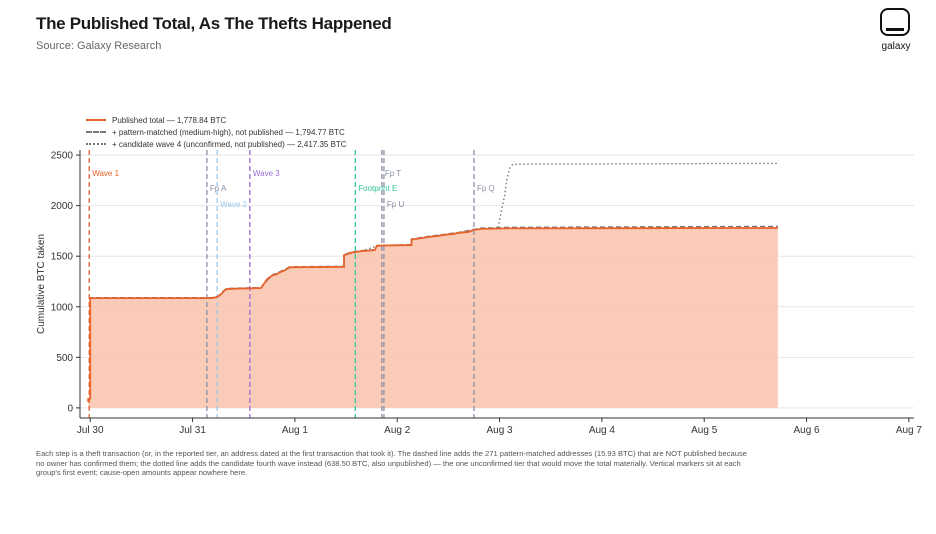  Describe the element at coordinates (909, 430) in the screenshot. I see `x-tick-label: Aug 7` at that location.